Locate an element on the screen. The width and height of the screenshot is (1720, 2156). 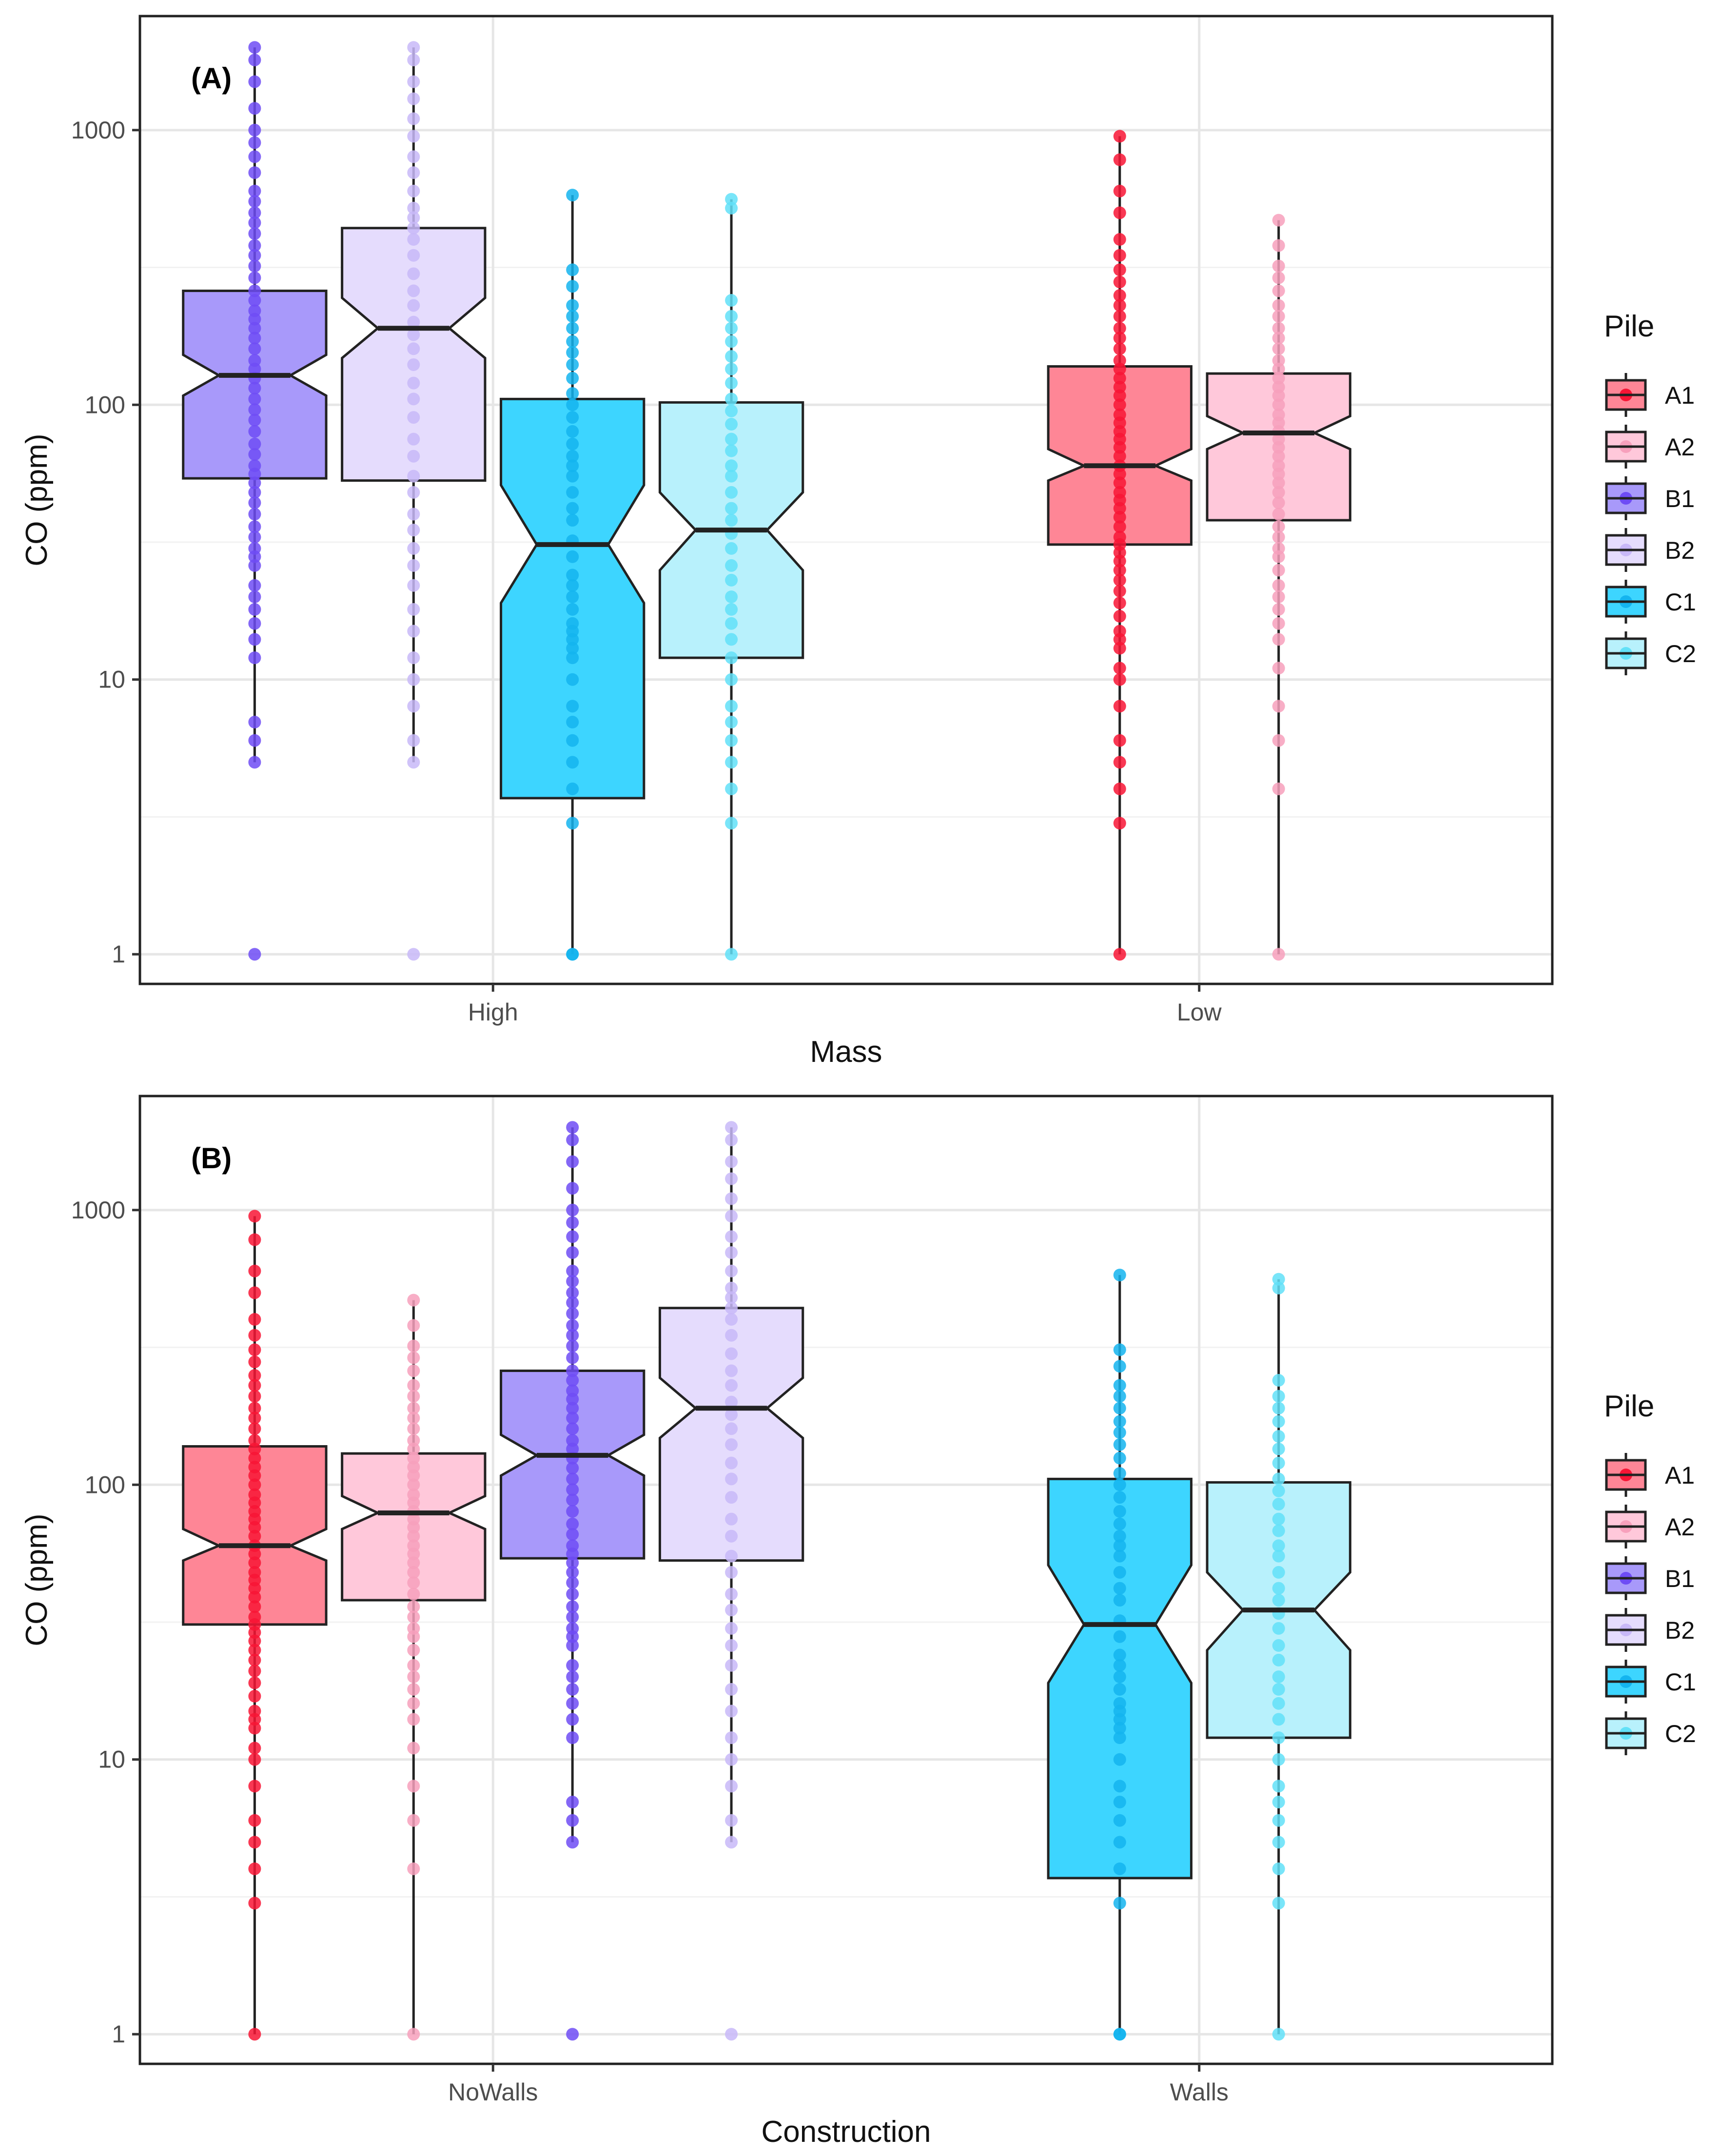
panel-label: (A) is located at coordinates (212, 78).